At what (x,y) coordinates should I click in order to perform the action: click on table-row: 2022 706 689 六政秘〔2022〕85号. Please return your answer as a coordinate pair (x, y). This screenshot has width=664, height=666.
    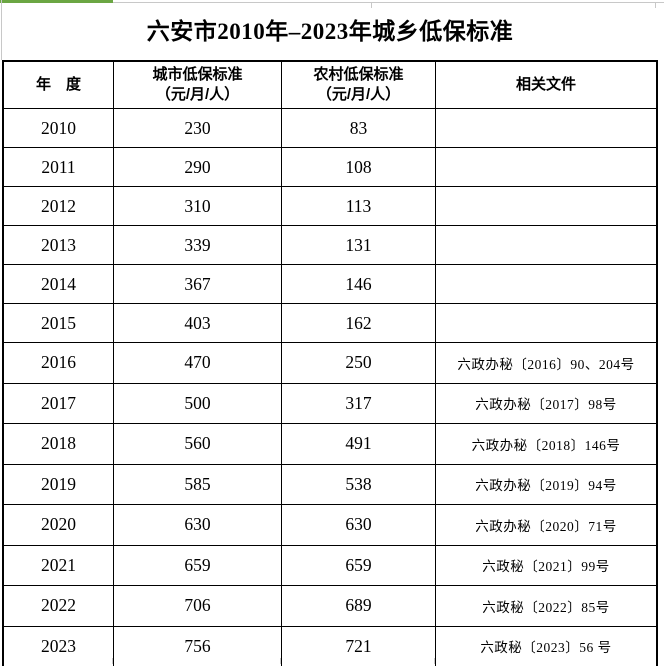
    Looking at the image, I should click on (330, 606).